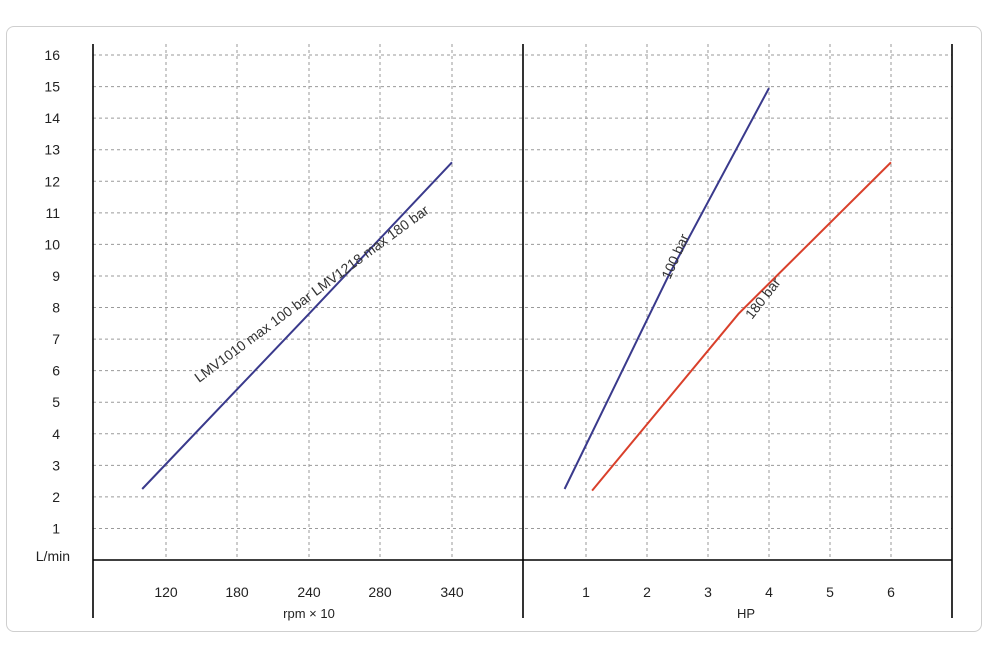 The height and width of the screenshot is (648, 1000). I want to click on x-tick-label: 280, so click(380, 592).